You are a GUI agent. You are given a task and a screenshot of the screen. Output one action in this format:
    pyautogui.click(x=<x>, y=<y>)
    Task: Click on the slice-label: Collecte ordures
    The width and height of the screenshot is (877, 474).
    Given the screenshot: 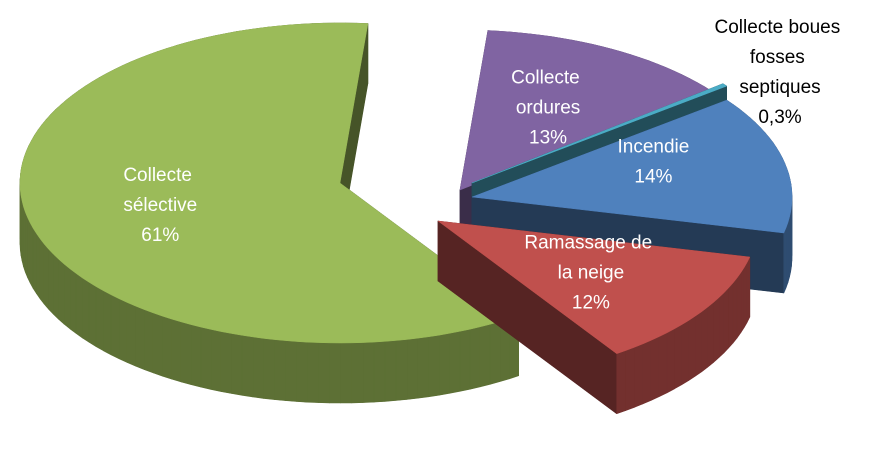 What is the action you would take?
    pyautogui.click(x=548, y=92)
    